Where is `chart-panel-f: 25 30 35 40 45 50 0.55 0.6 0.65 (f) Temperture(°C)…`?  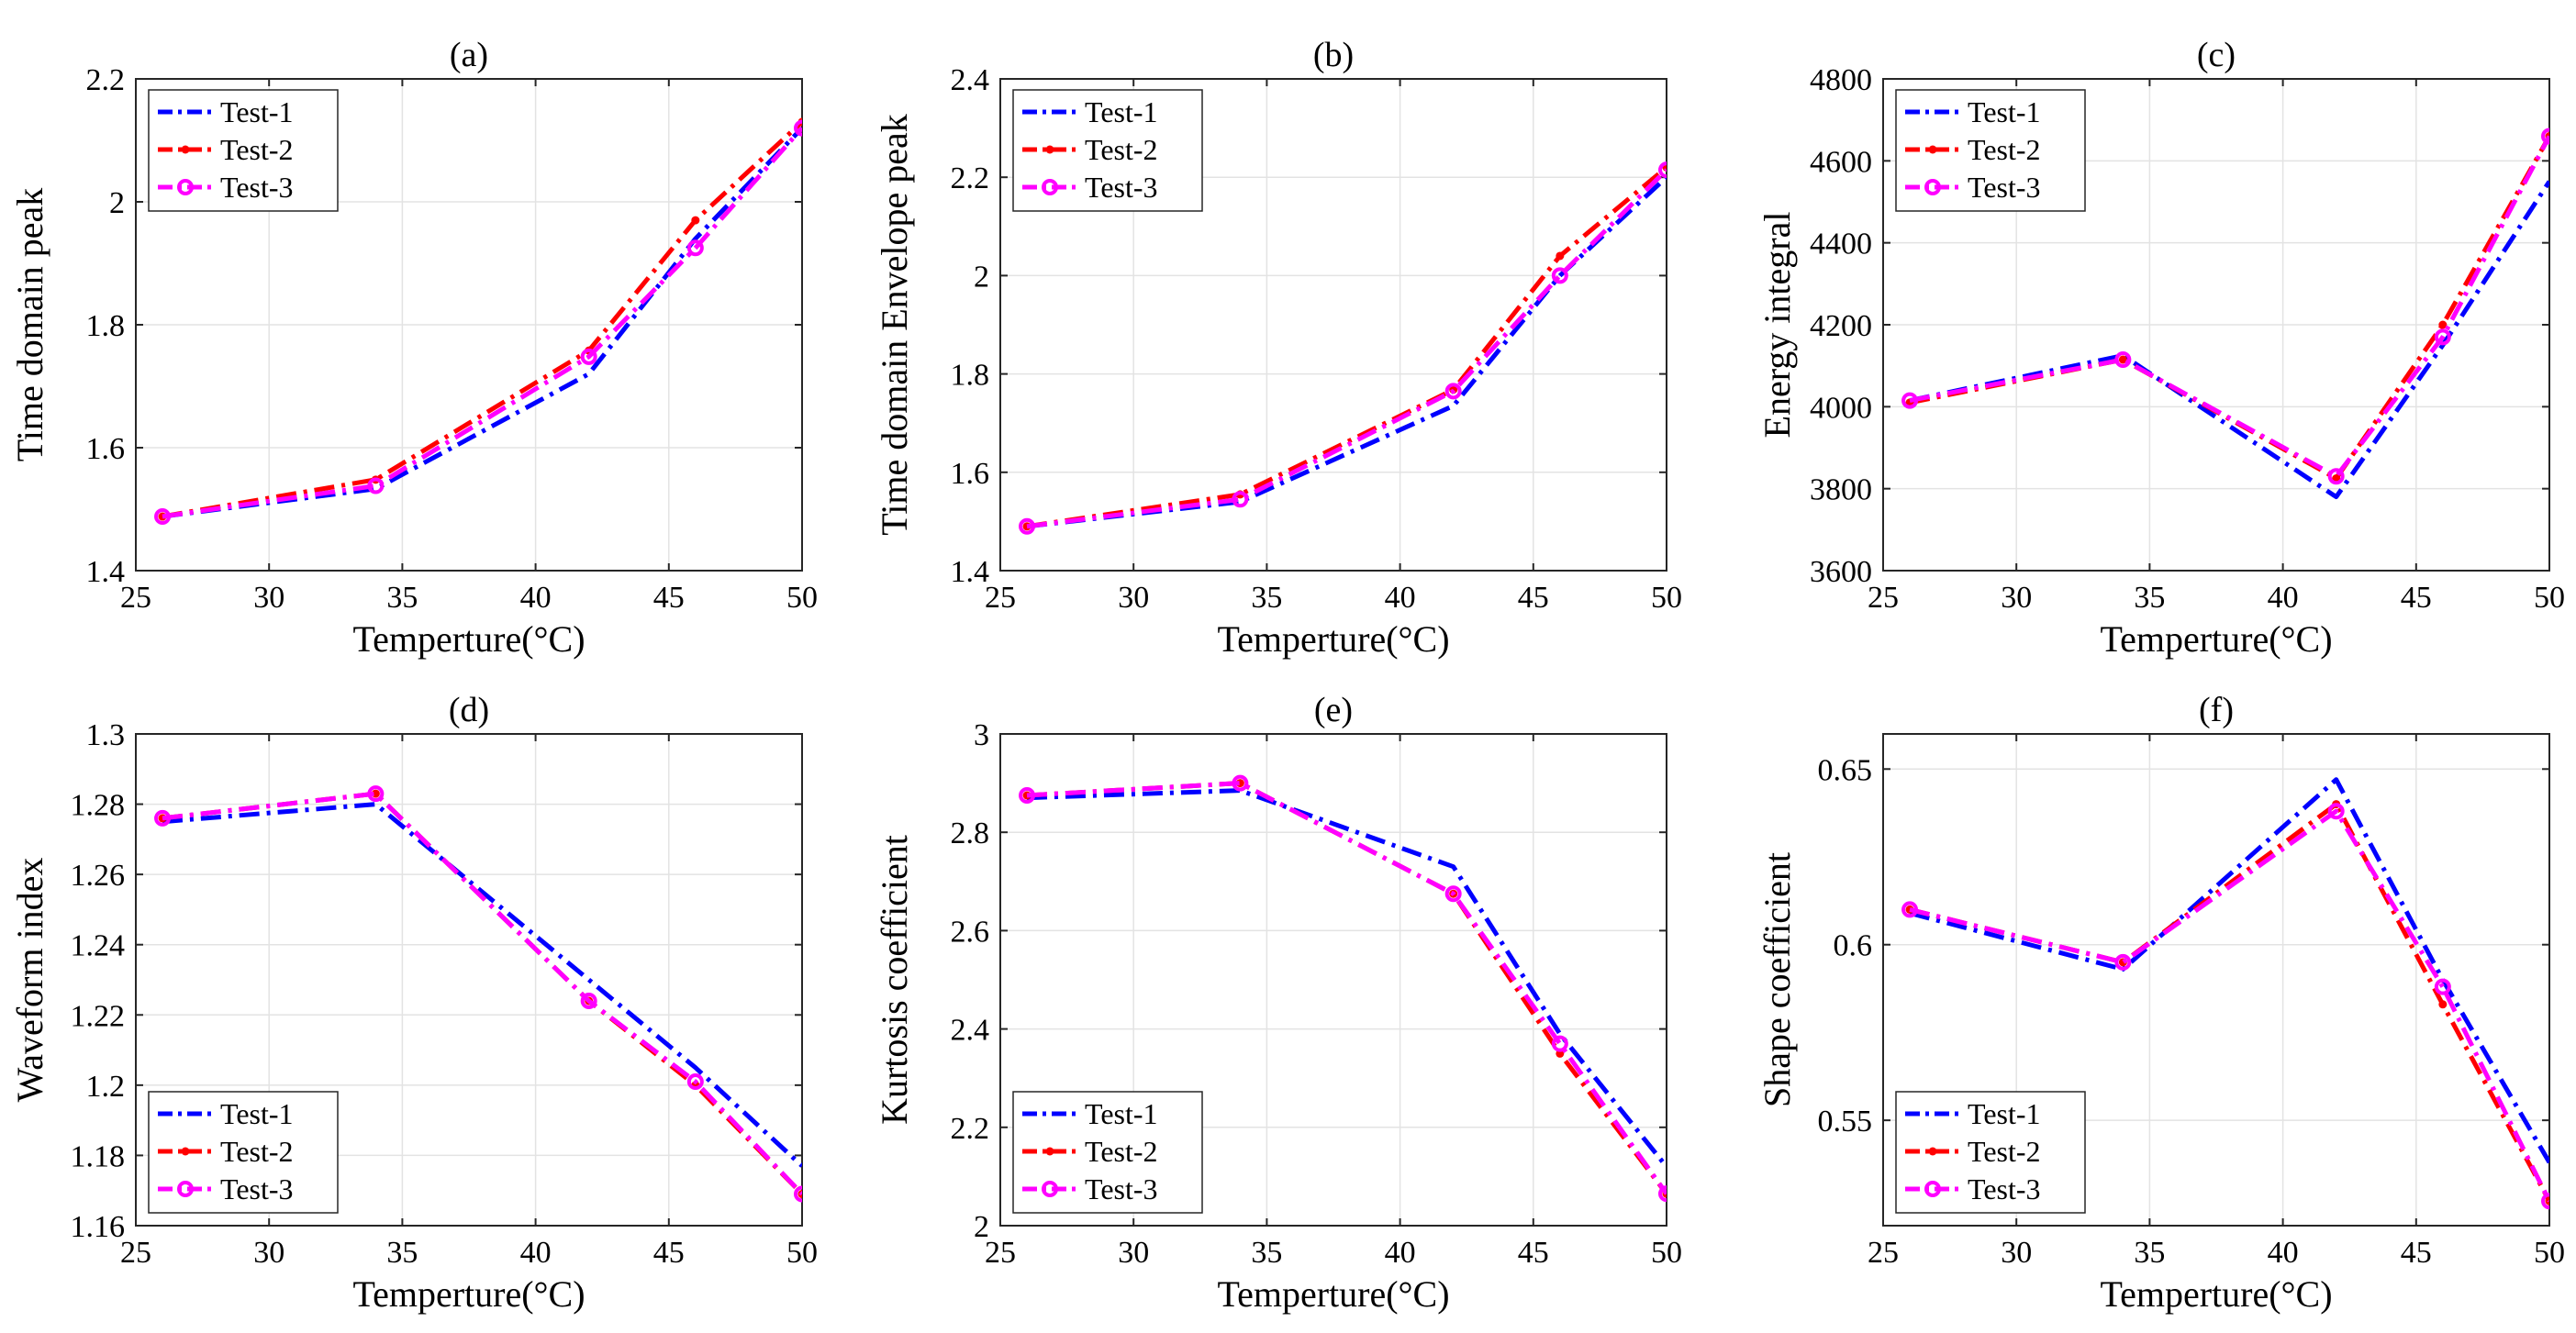 chart-panel-f: 25 30 35 40 45 50 0.55 0.6 0.65 (f) Temperture(°C)… is located at coordinates (2160, 1003).